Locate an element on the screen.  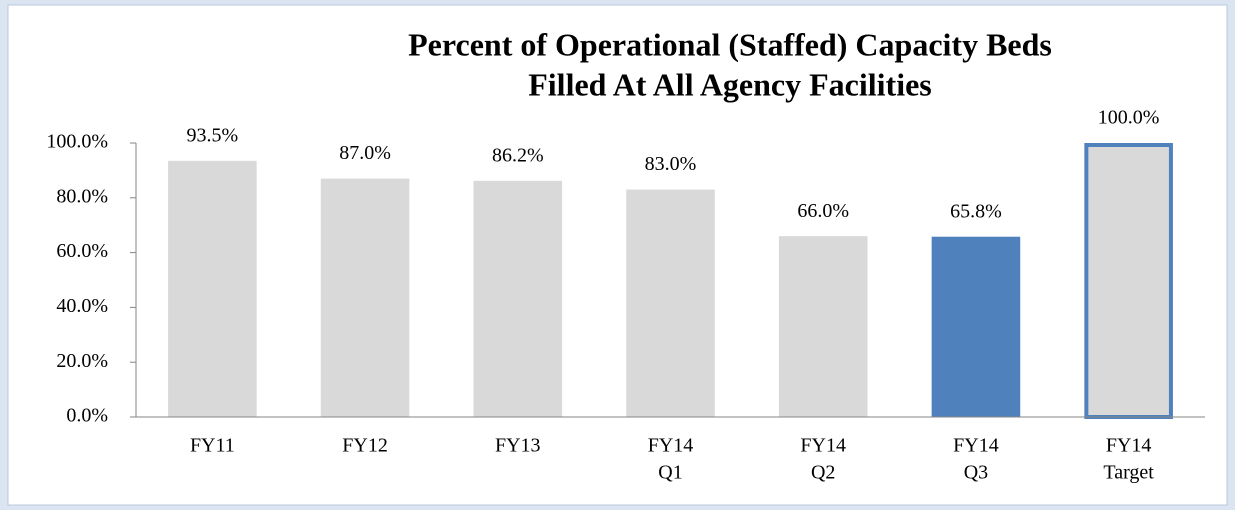
value-label: 86.2% is located at coordinates (518, 155).